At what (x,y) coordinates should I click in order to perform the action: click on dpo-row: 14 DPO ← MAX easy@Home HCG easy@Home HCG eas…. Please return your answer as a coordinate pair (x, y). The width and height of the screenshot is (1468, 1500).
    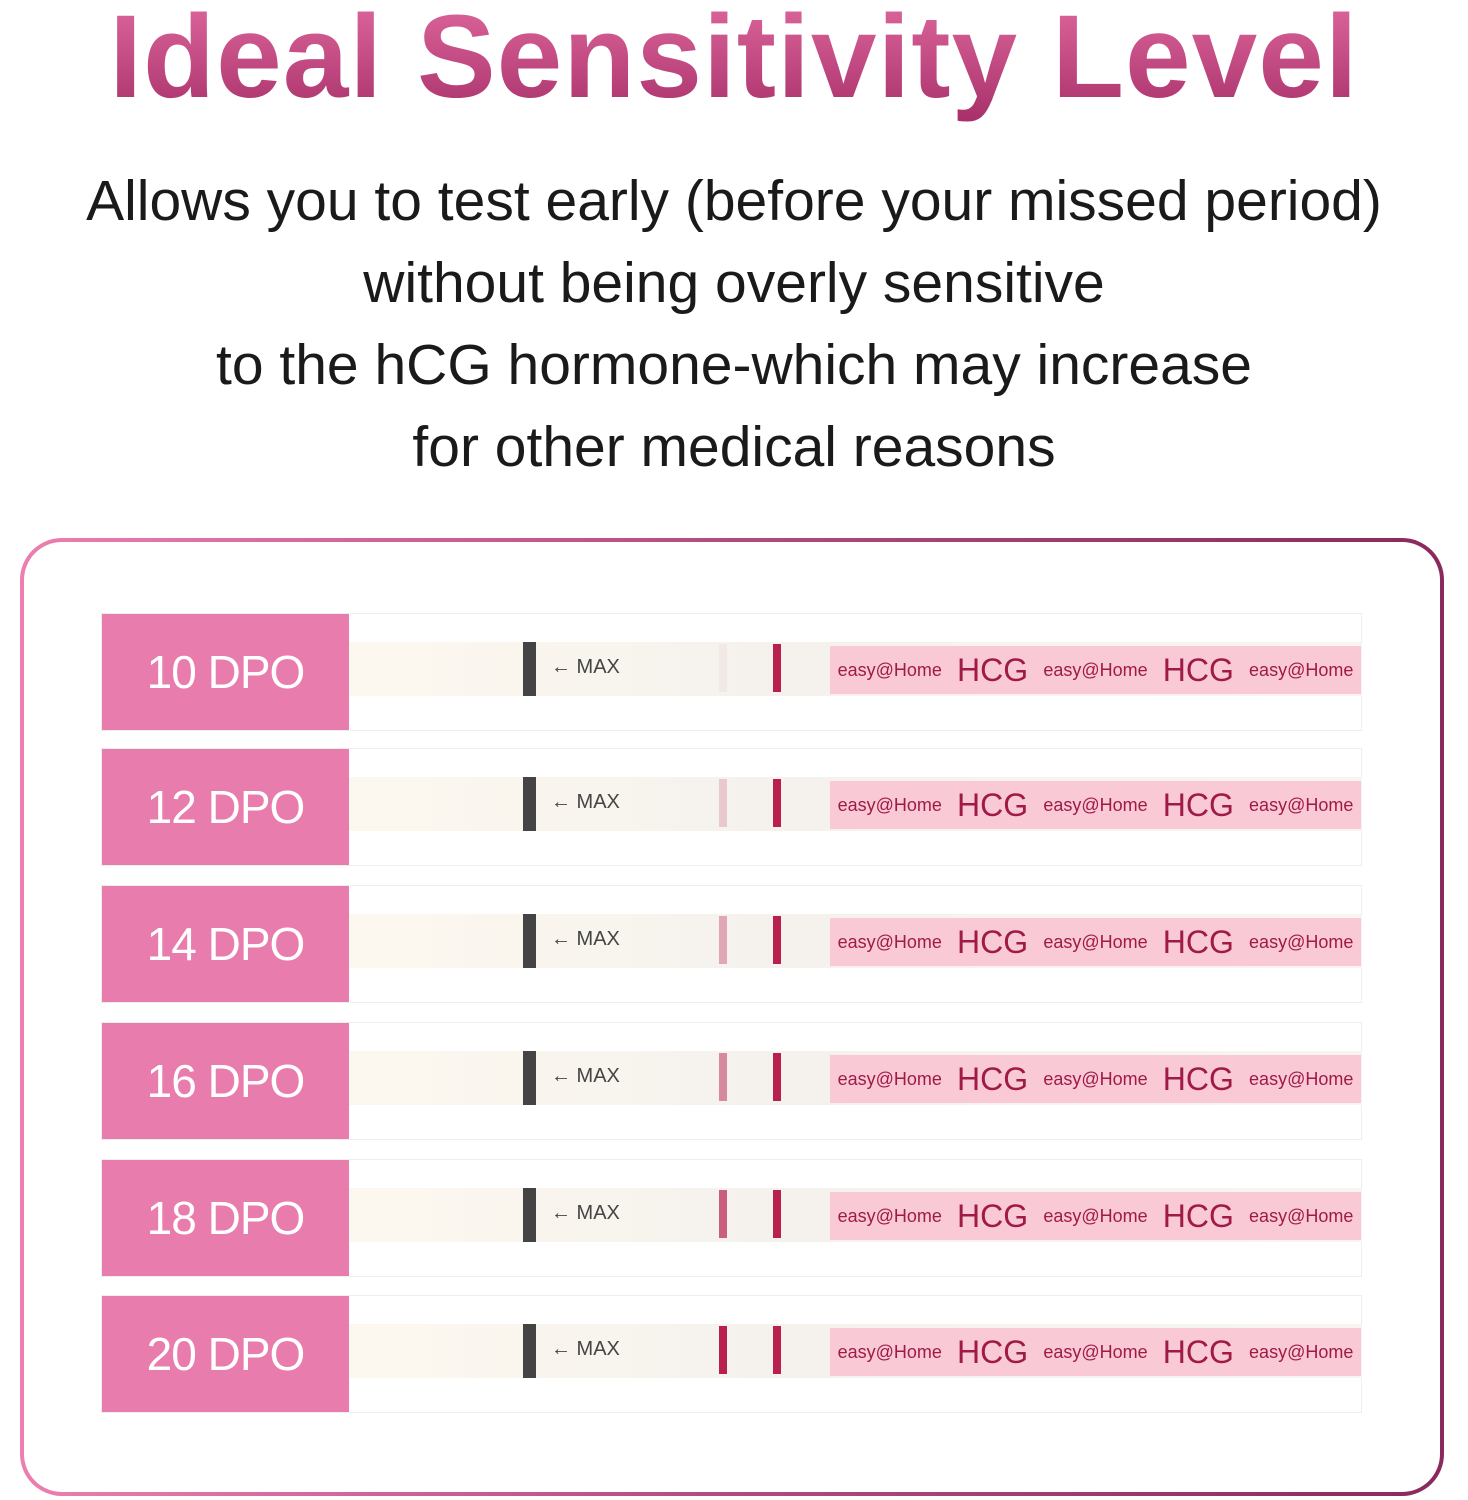
    Looking at the image, I should click on (731, 944).